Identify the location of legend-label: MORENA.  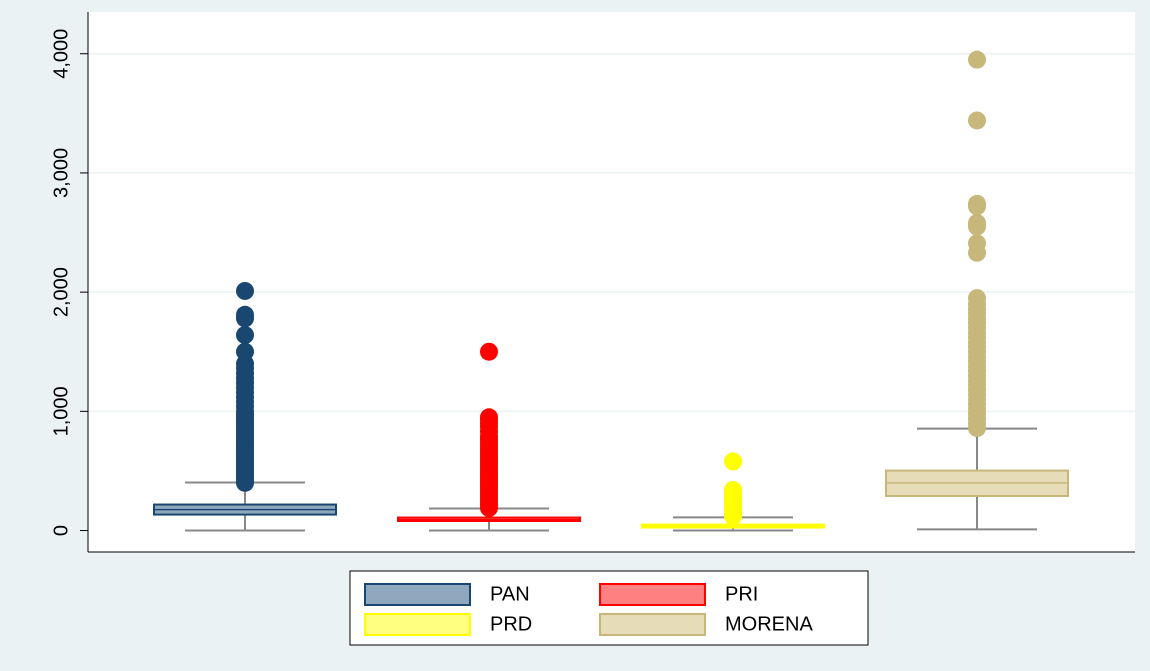
(769, 624).